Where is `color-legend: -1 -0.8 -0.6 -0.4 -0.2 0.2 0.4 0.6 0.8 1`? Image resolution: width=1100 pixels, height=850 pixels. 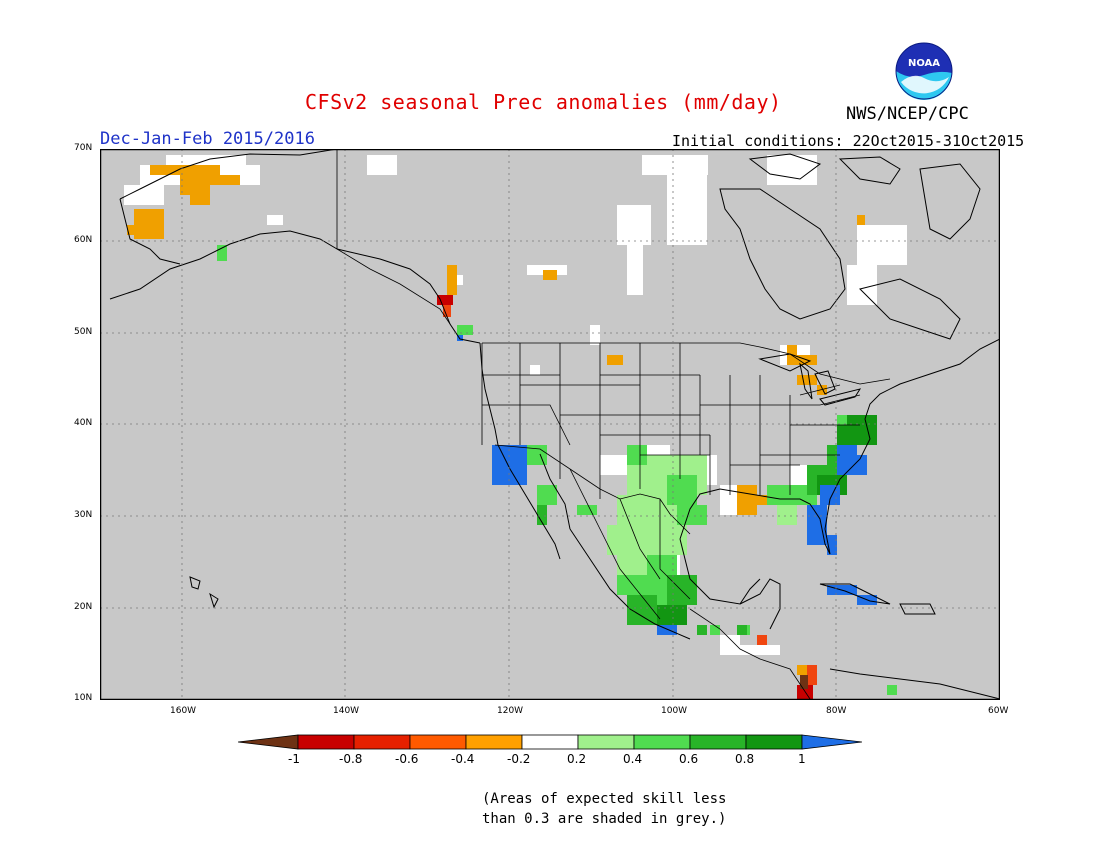
color-legend: -1 -0.8 -0.6 -0.4 -0.2 0.2 0.4 0.6 0.8 1 is located at coordinates (550, 749).